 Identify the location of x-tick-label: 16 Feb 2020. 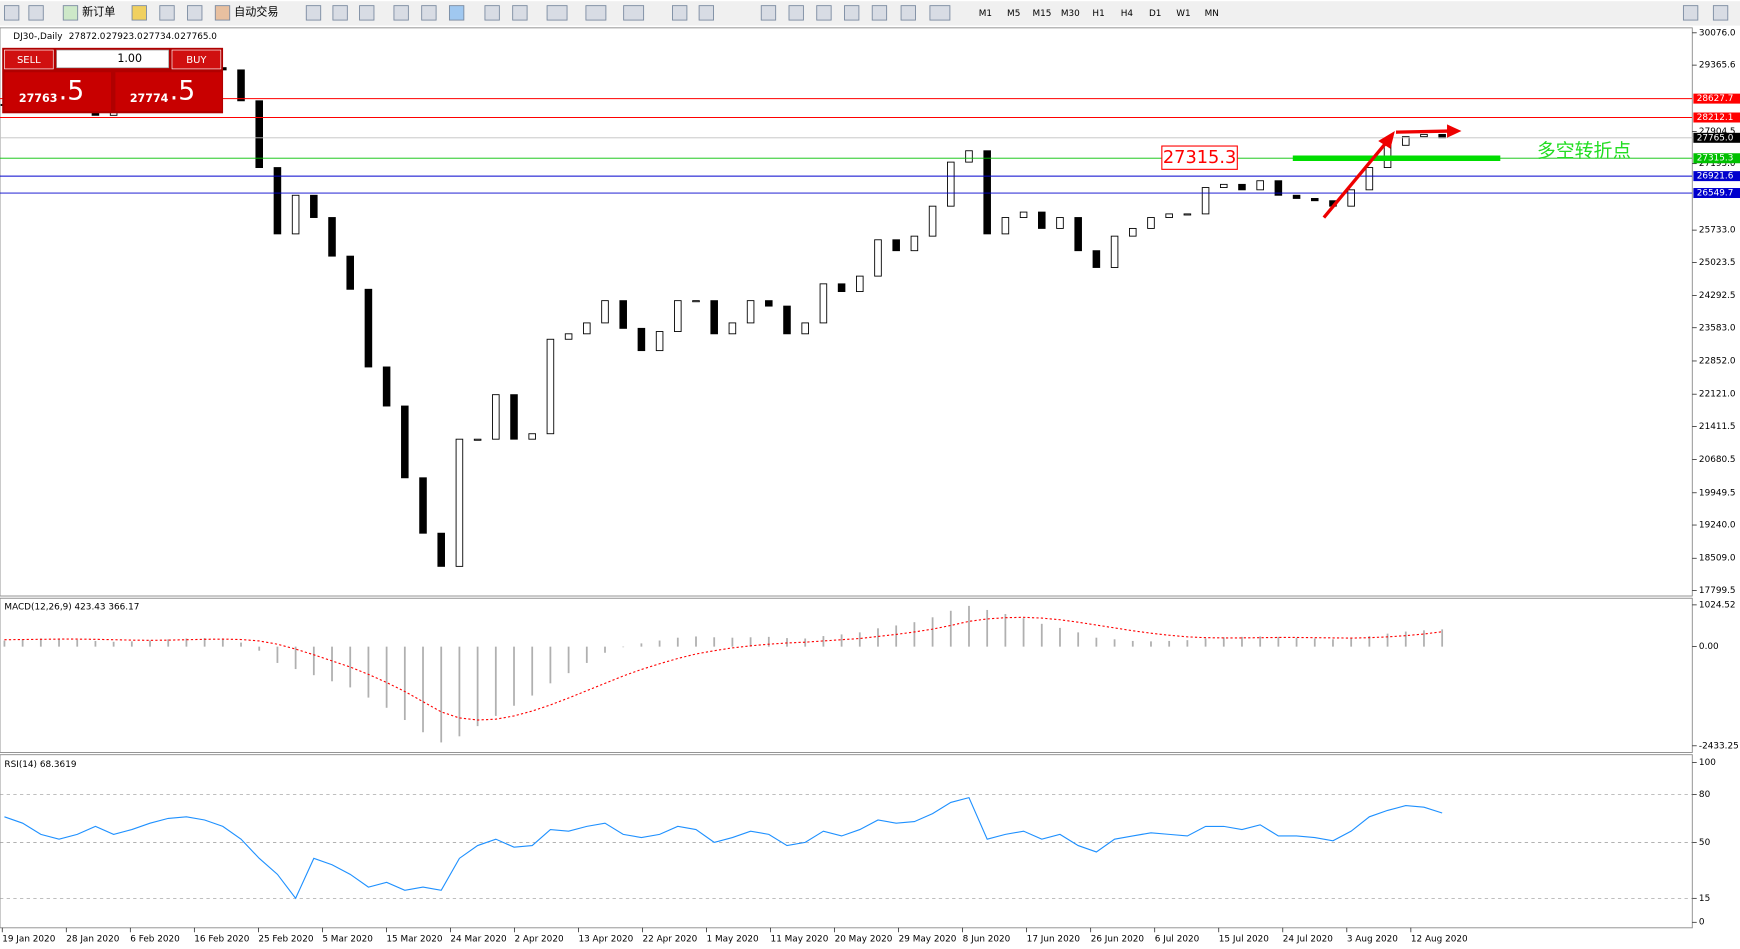
(222, 939).